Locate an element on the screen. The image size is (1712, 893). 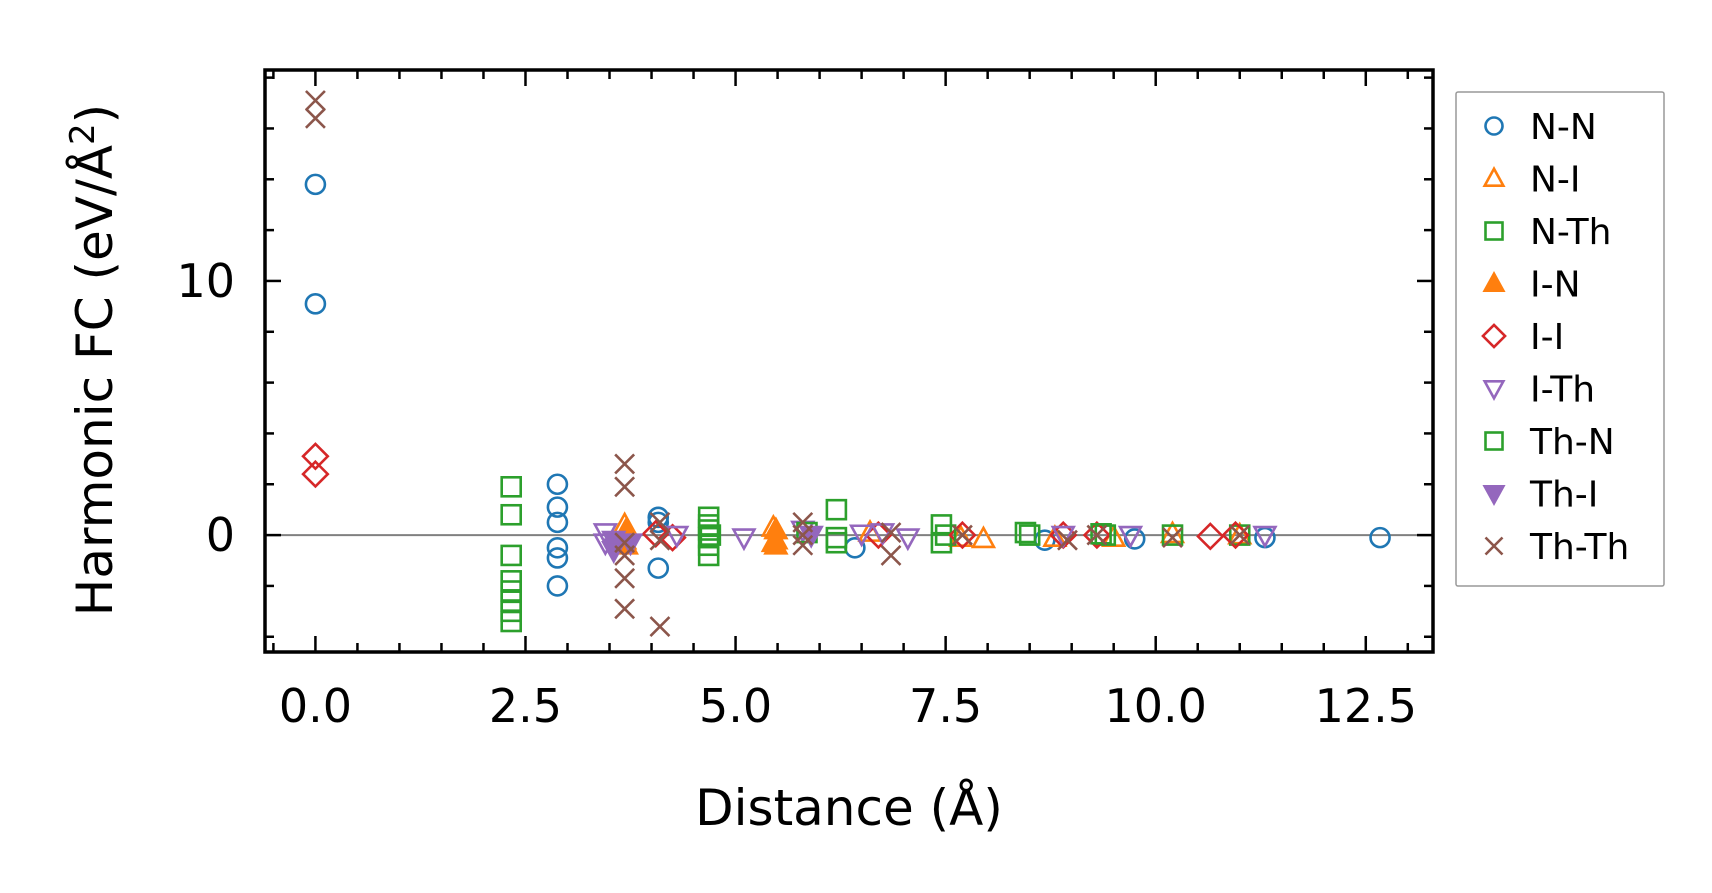
legend-item: N-N is located at coordinates (1540, 127).